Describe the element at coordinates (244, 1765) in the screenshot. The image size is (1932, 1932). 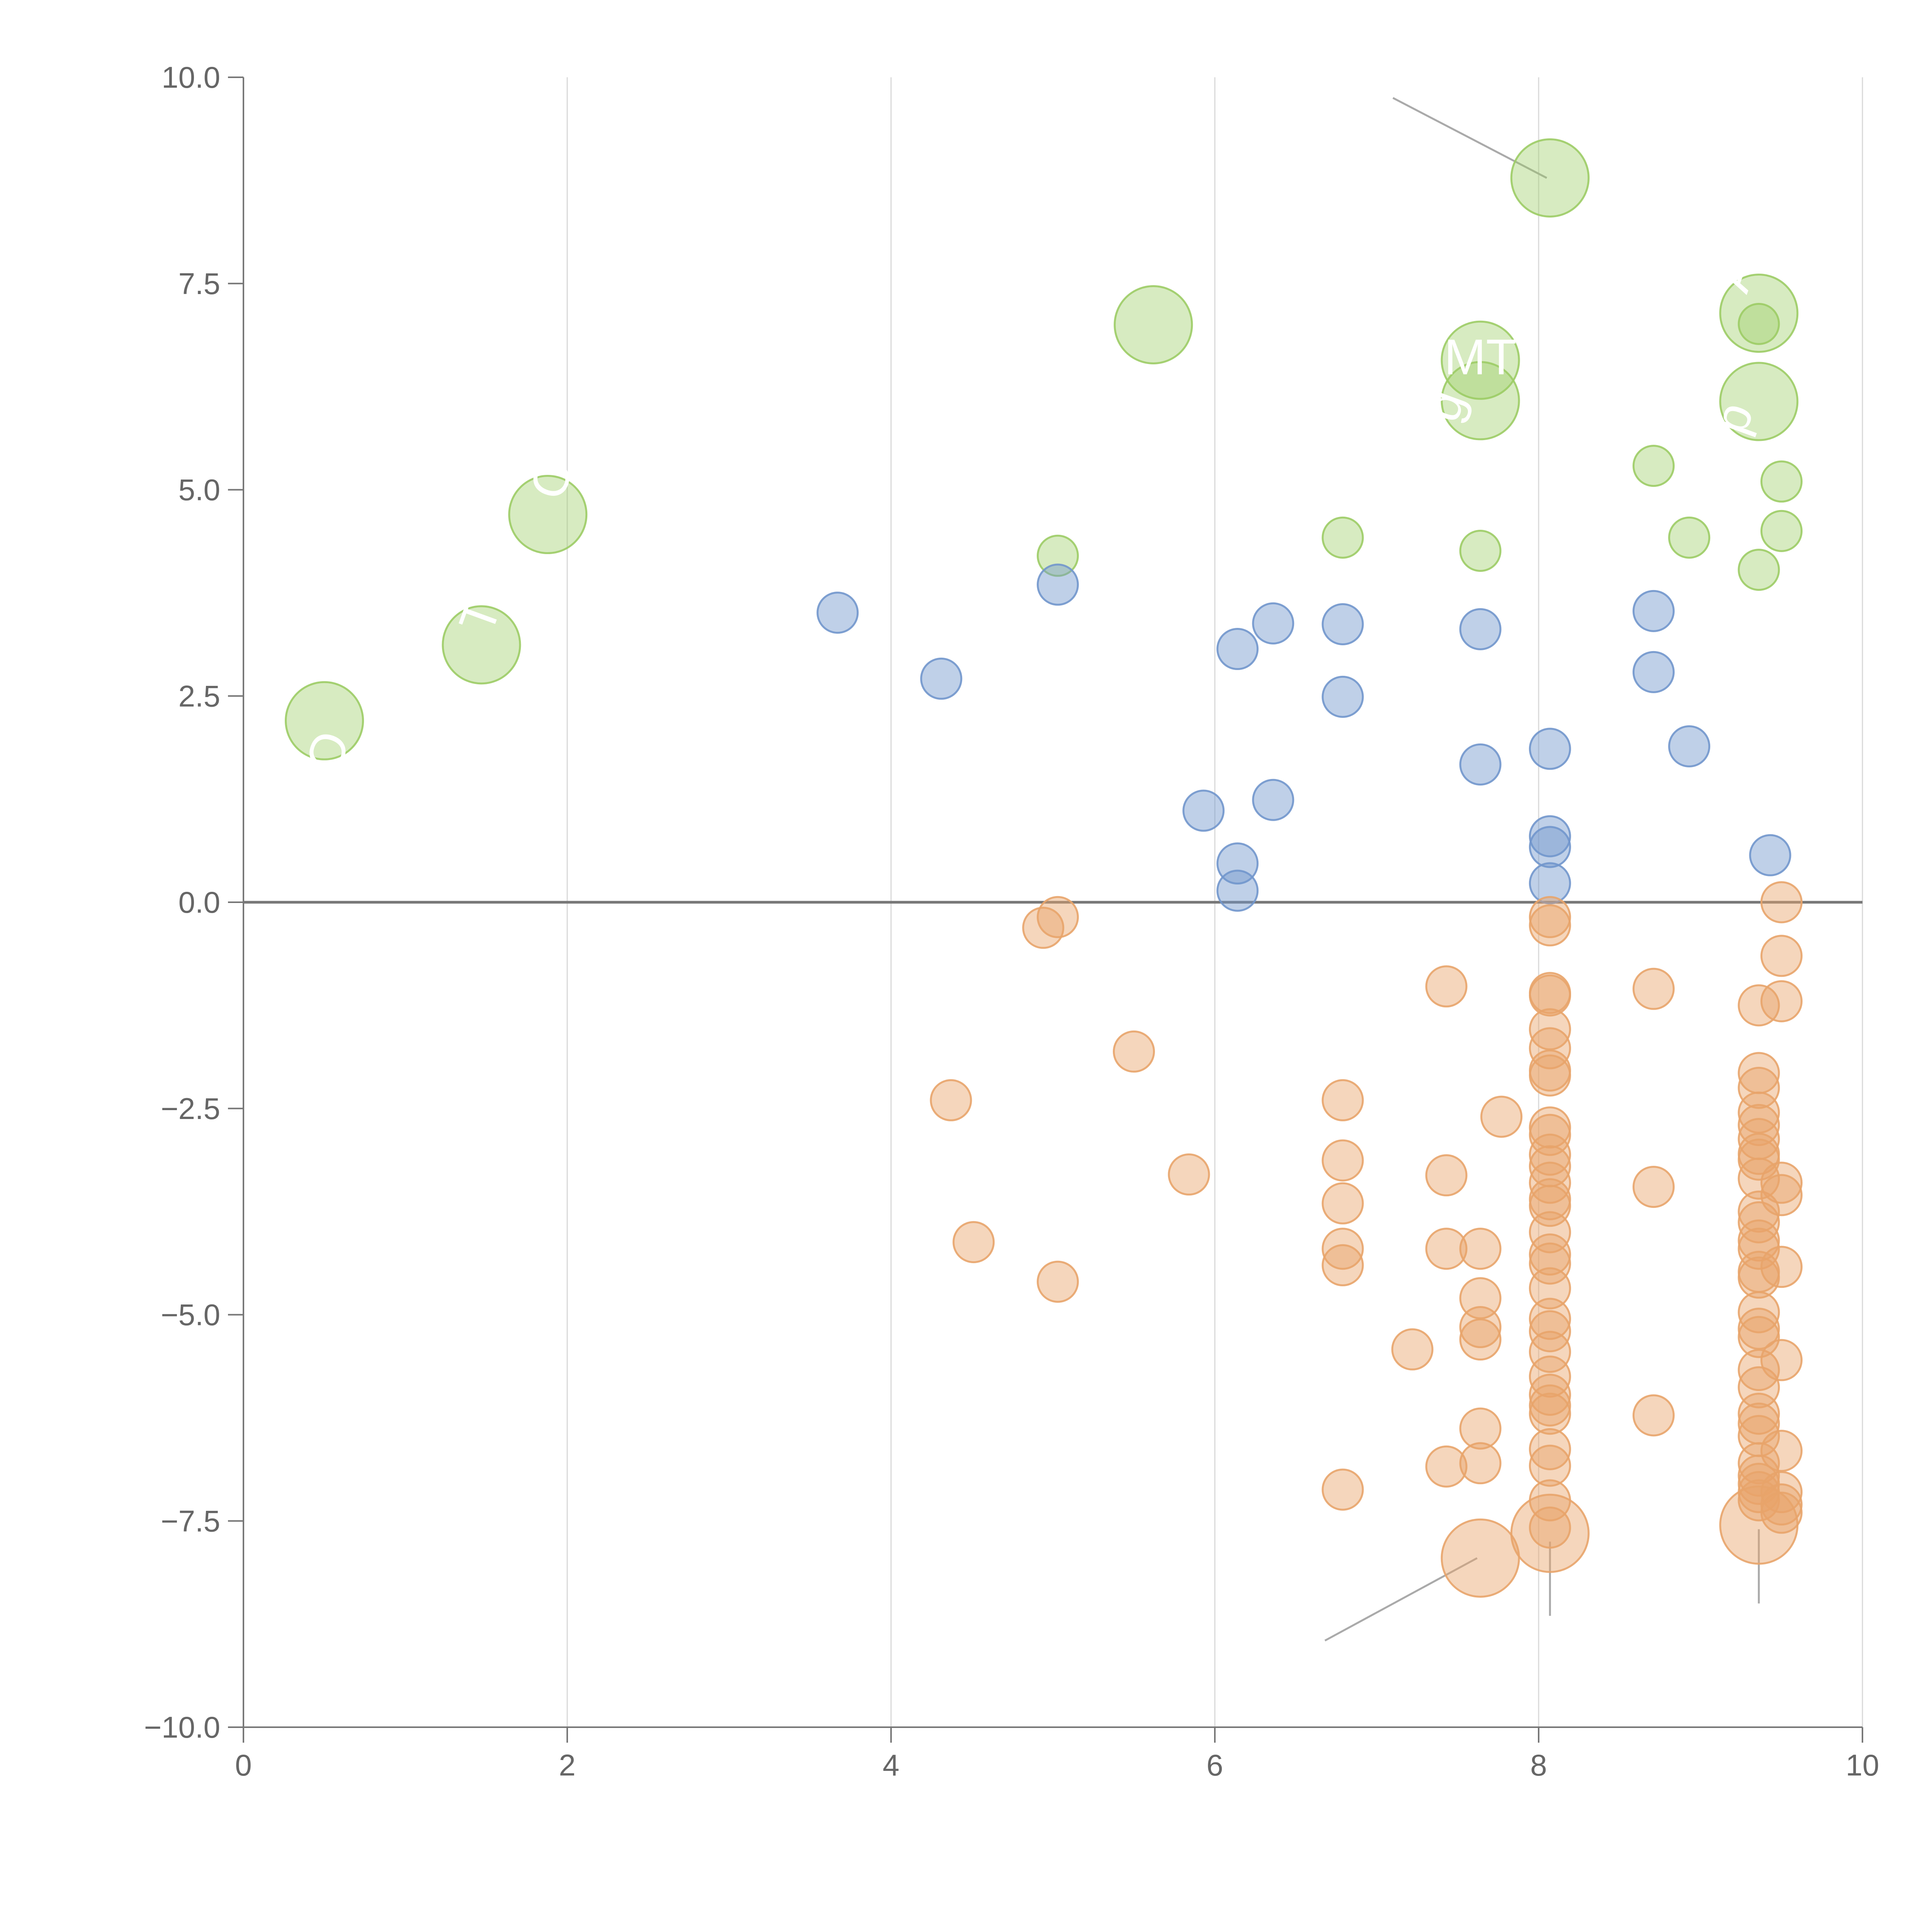
I see `x-tick-label: 0` at that location.